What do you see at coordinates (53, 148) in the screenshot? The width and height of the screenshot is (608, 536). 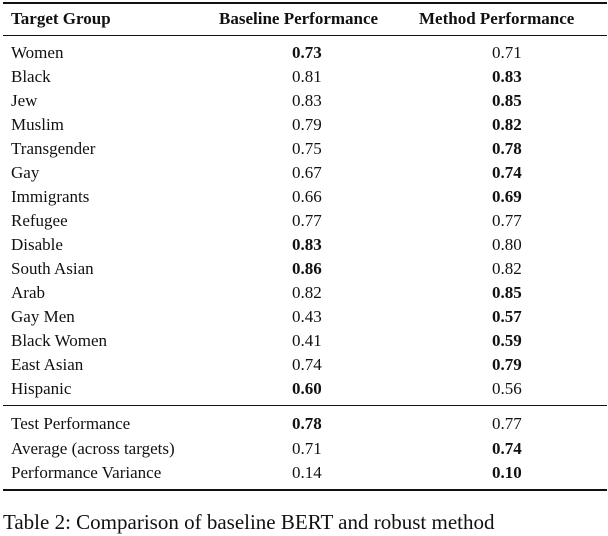 I see `target-group-cell: Transgender` at bounding box center [53, 148].